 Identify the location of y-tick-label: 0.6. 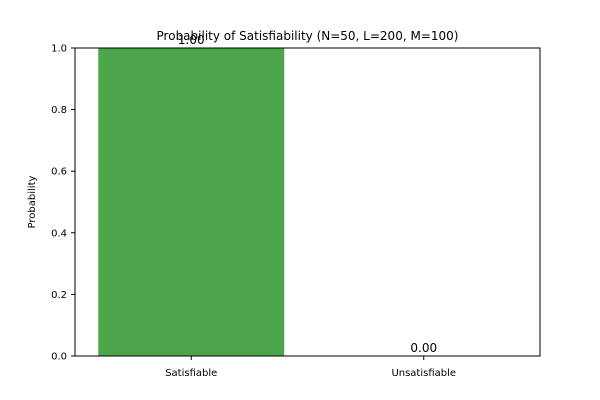
(59, 172).